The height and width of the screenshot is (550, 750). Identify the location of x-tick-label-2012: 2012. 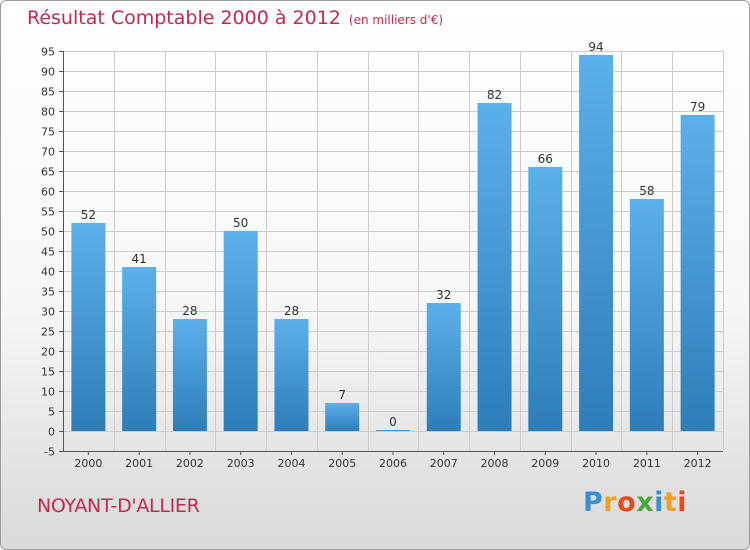
(698, 463).